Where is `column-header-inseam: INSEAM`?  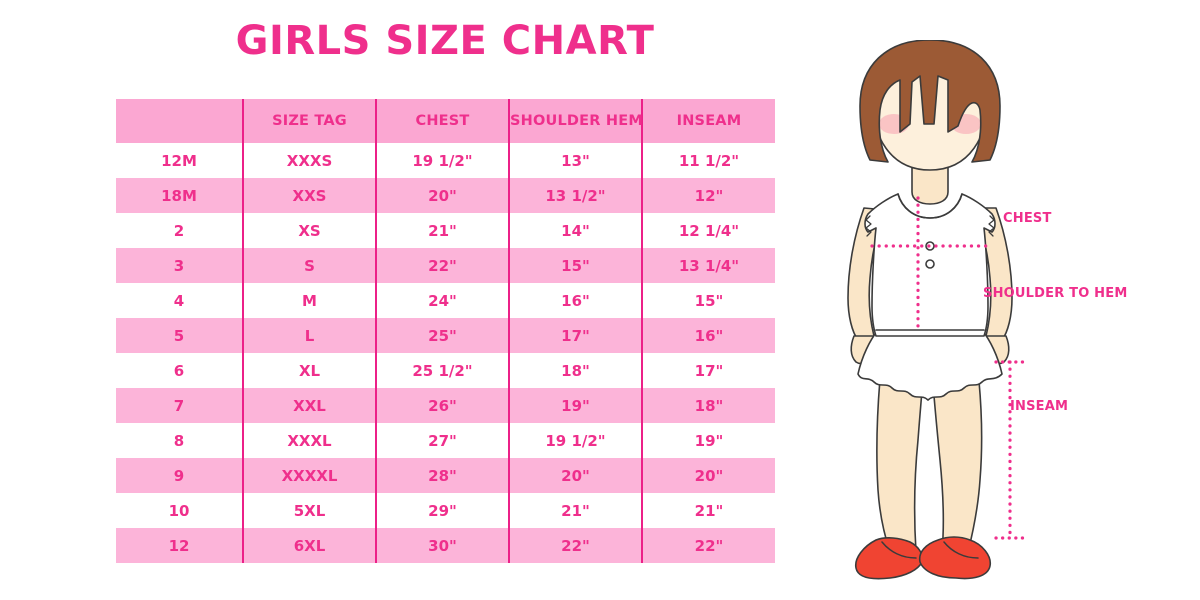
column-header-inseam: INSEAM is located at coordinates (708, 121).